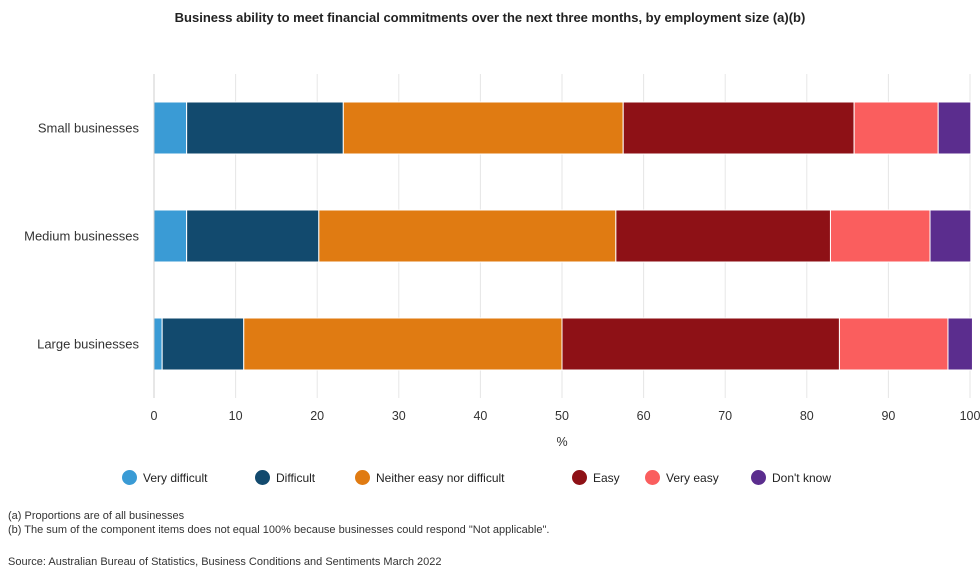 This screenshot has height=585, width=980. Describe the element at coordinates (561, 442) in the screenshot. I see `x-axis-title: %` at that location.